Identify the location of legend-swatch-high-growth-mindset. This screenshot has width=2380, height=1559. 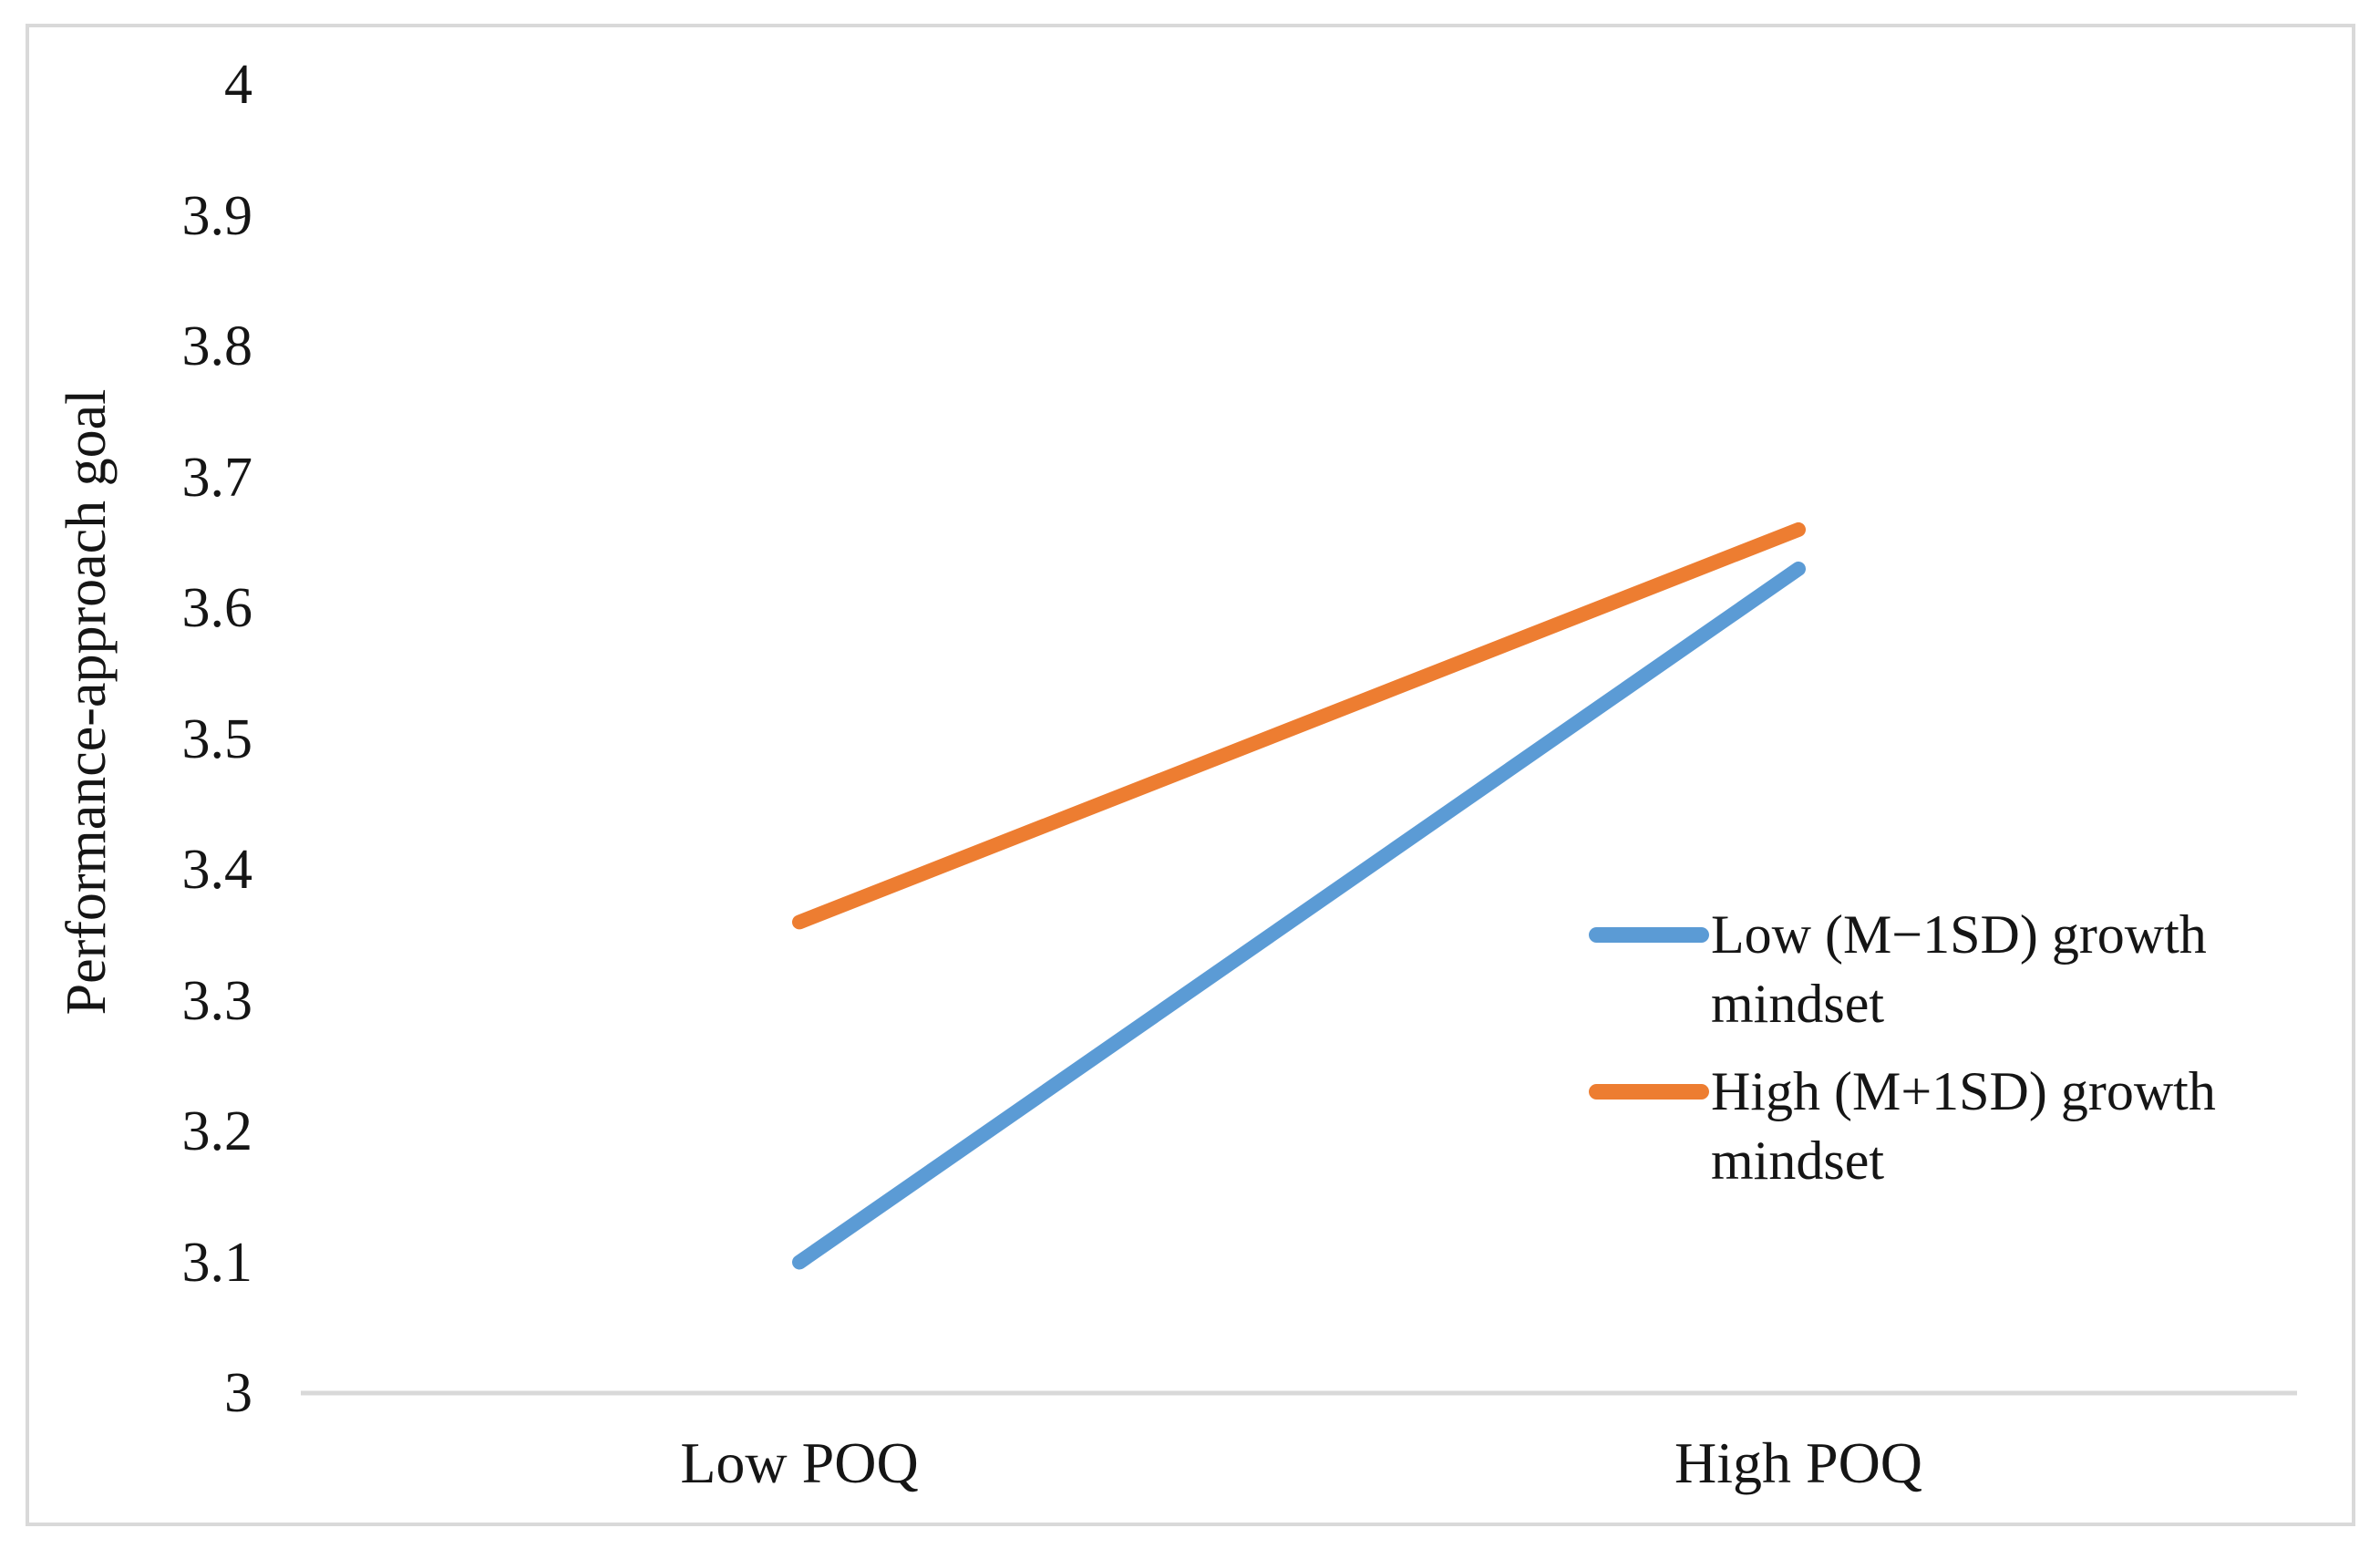
(1649, 1092).